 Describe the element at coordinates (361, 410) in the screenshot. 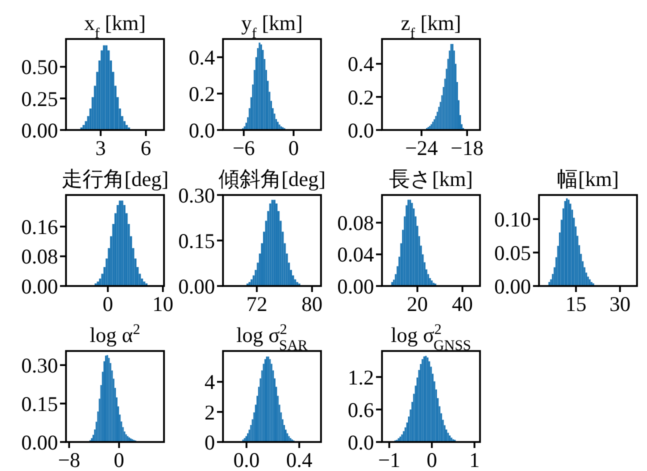

I see `y-tick-label: 0.6` at that location.